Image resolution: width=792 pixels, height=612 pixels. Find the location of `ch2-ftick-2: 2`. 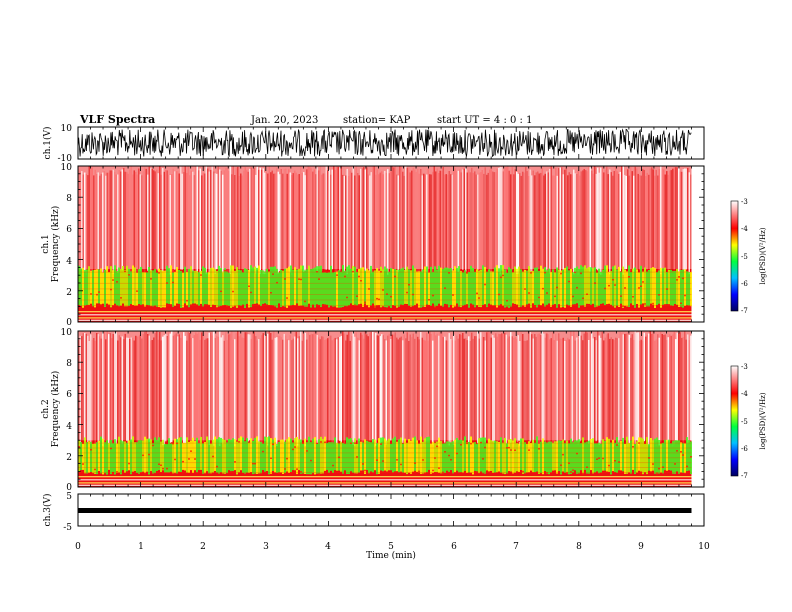

ch2-ftick-2: 2 is located at coordinates (69, 458).